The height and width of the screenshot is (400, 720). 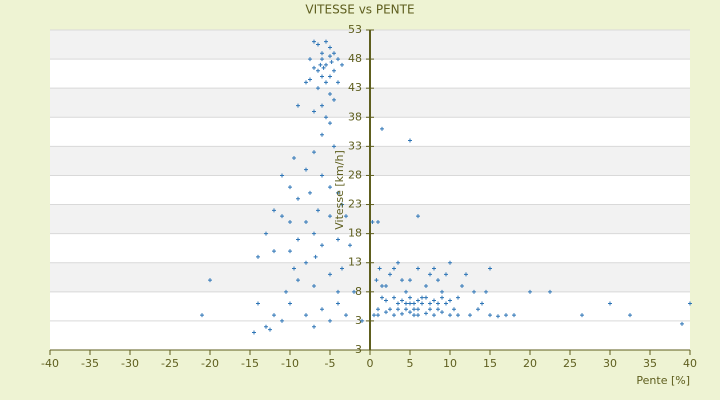 What do you see at coordinates (570, 363) in the screenshot?
I see `x-tick-label: 25` at bounding box center [570, 363].